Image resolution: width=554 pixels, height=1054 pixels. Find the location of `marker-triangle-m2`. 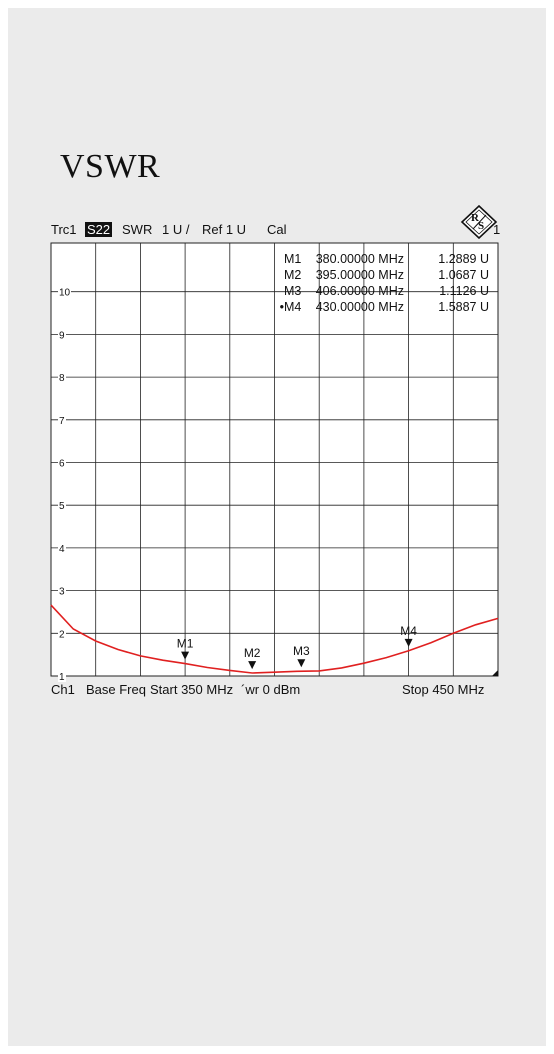

marker-triangle-m2 is located at coordinates (252, 665).